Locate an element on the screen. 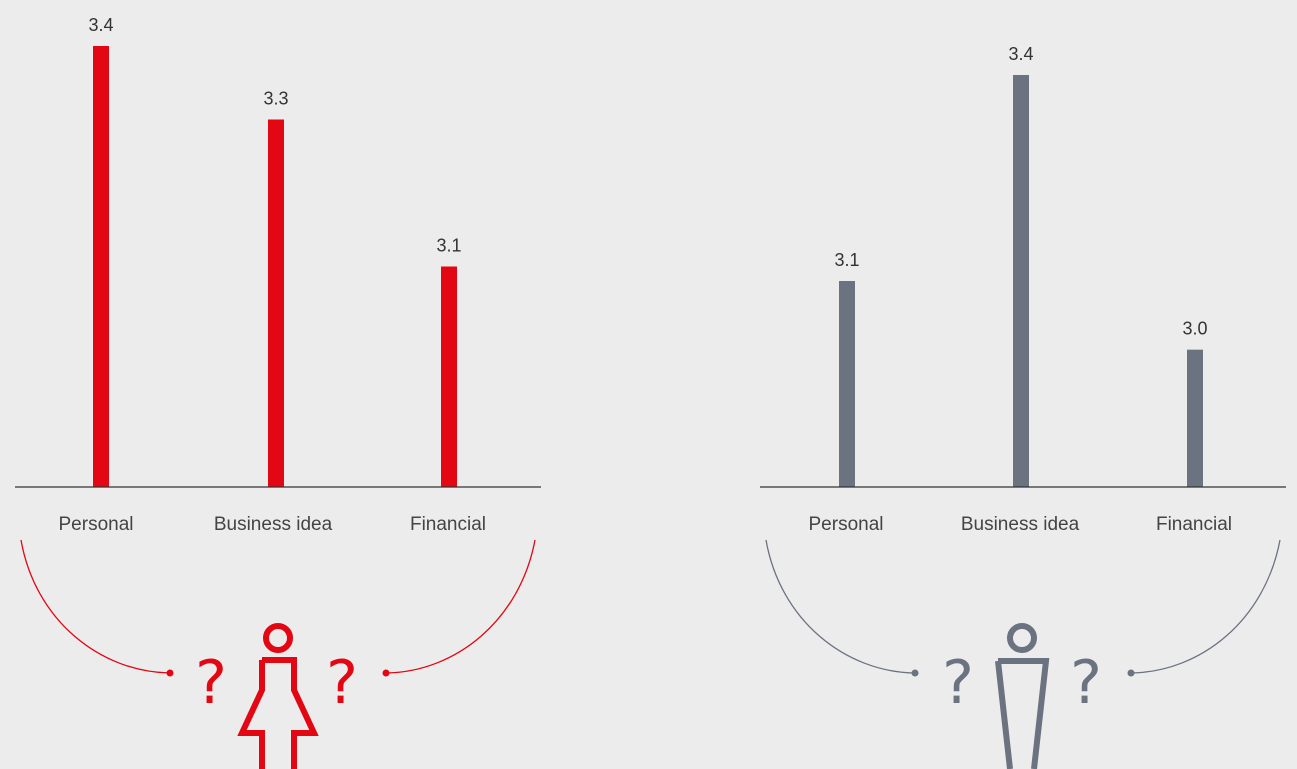  male-person-icon is located at coordinates (1022, 696).